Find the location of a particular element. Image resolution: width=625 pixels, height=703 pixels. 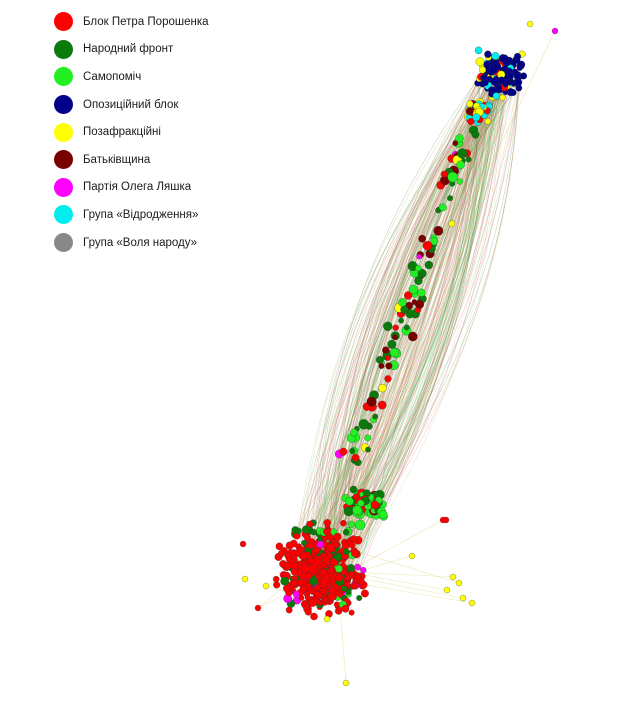

legend-swatch-volia-narodu is located at coordinates (63, 243).